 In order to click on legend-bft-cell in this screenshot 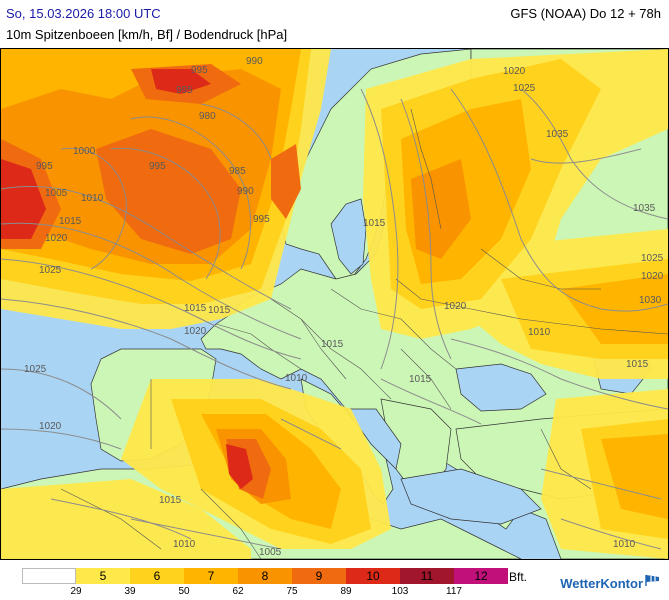, I will do `click(49, 576)`.